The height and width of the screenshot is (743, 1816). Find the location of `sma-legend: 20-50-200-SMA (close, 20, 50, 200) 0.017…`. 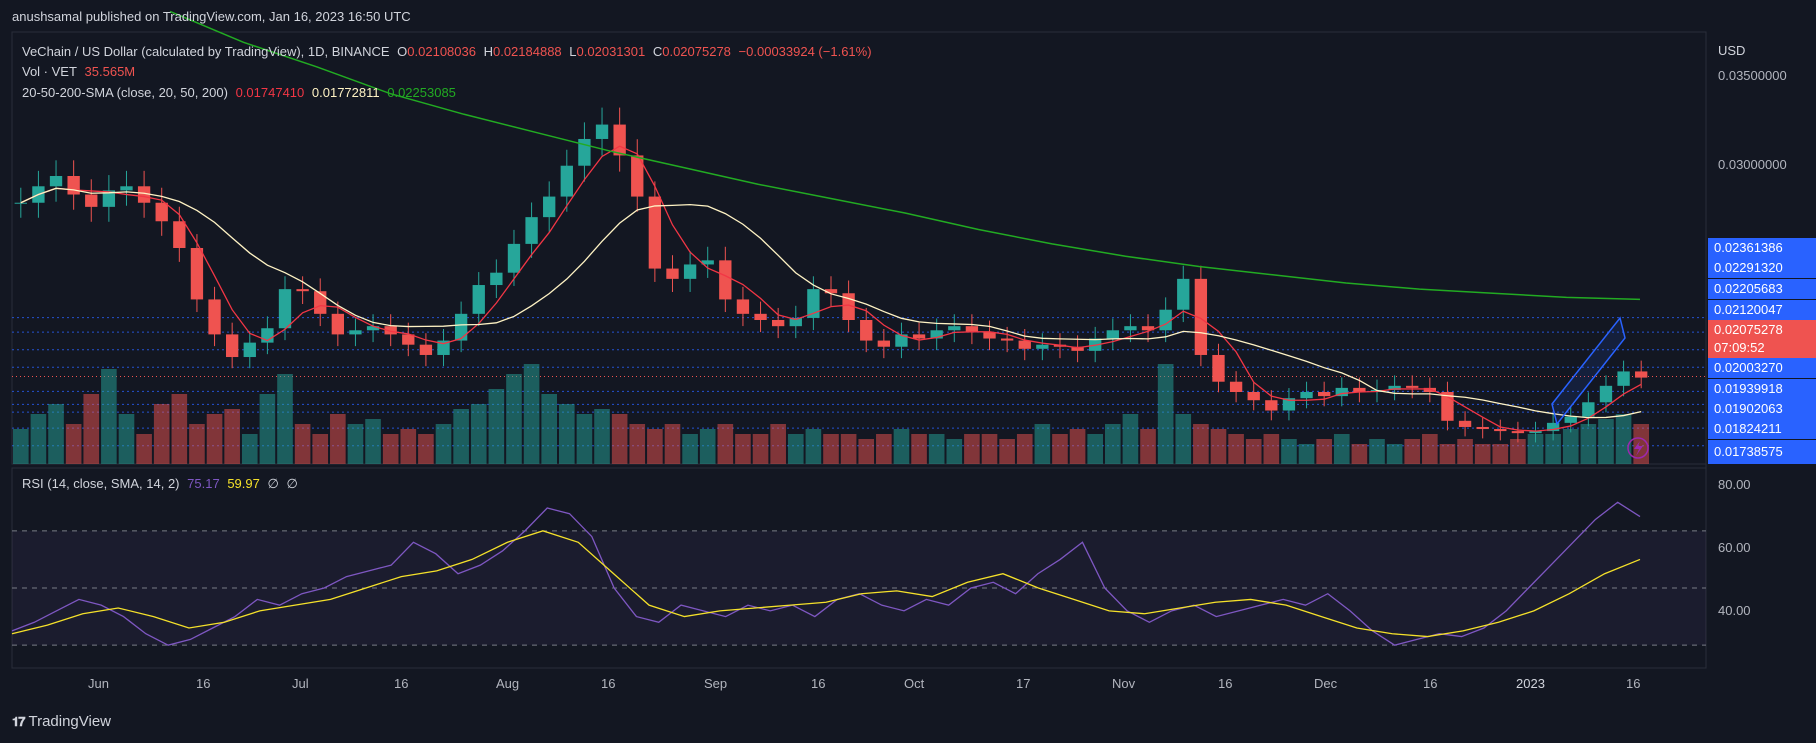

sma-legend: 20-50-200-SMA (close, 20, 50, 200) 0.017… is located at coordinates (241, 92).